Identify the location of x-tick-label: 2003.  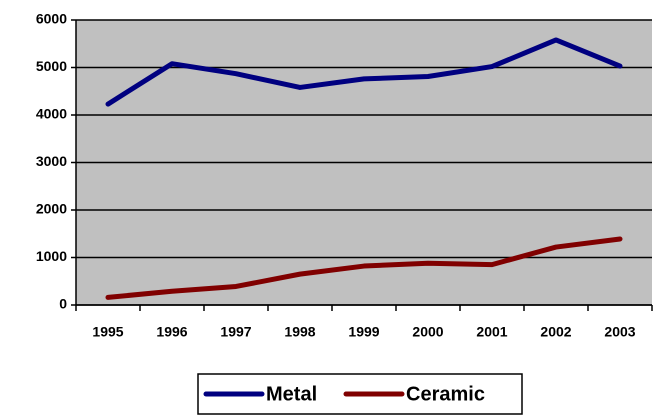
(619, 332).